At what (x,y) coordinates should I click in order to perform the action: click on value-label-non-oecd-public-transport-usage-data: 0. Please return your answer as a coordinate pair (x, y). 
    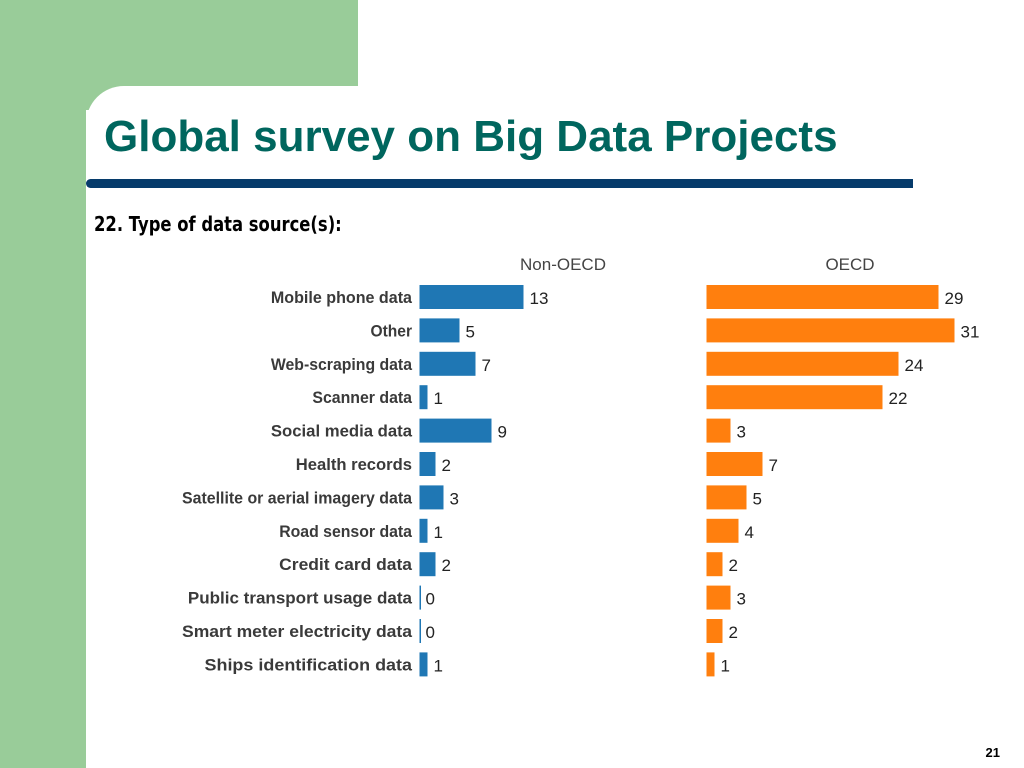
    Looking at the image, I should click on (430, 599).